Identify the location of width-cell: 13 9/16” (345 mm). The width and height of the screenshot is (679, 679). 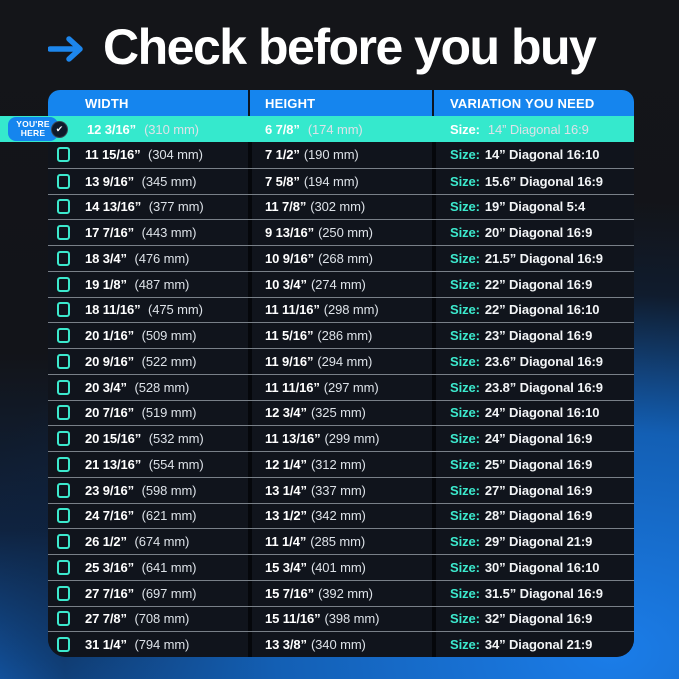
(148, 181).